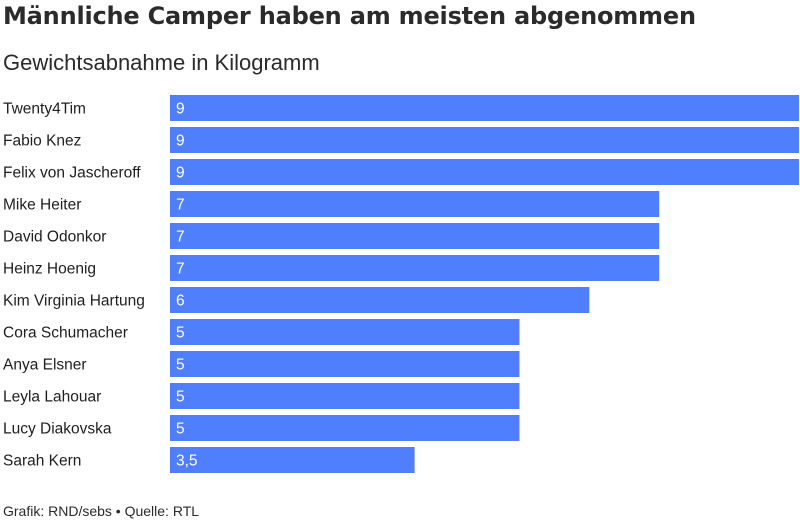 The height and width of the screenshot is (521, 800). Describe the element at coordinates (54, 237) in the screenshot. I see `category-label: David Odonkor` at that location.